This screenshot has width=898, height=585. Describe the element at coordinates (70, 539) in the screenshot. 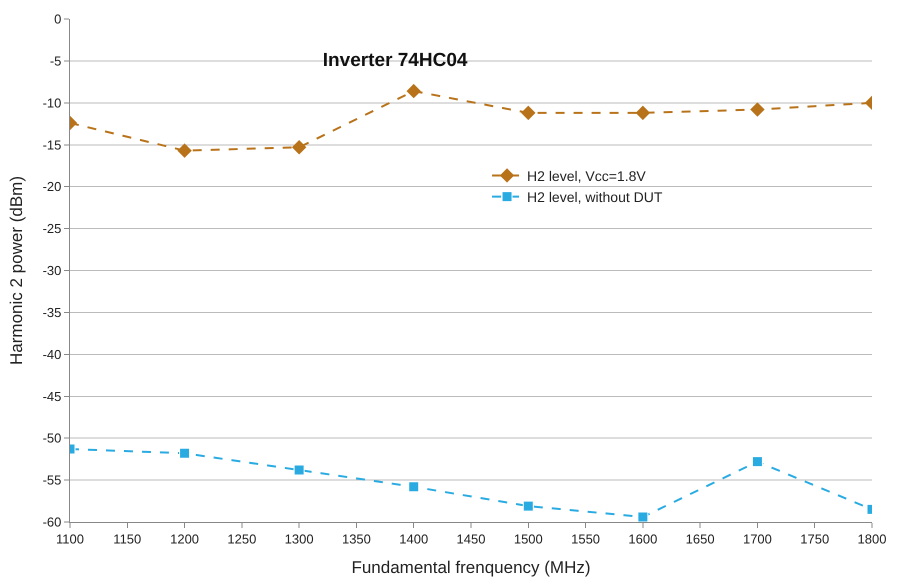

I see `x-tick-label: 1100` at that location.